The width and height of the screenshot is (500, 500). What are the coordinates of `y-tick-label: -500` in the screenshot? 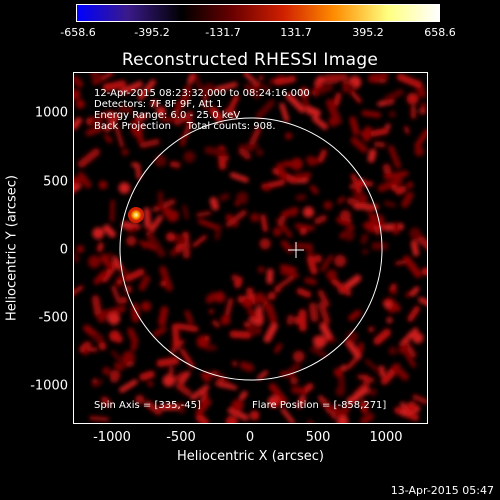 It's located at (53, 318).